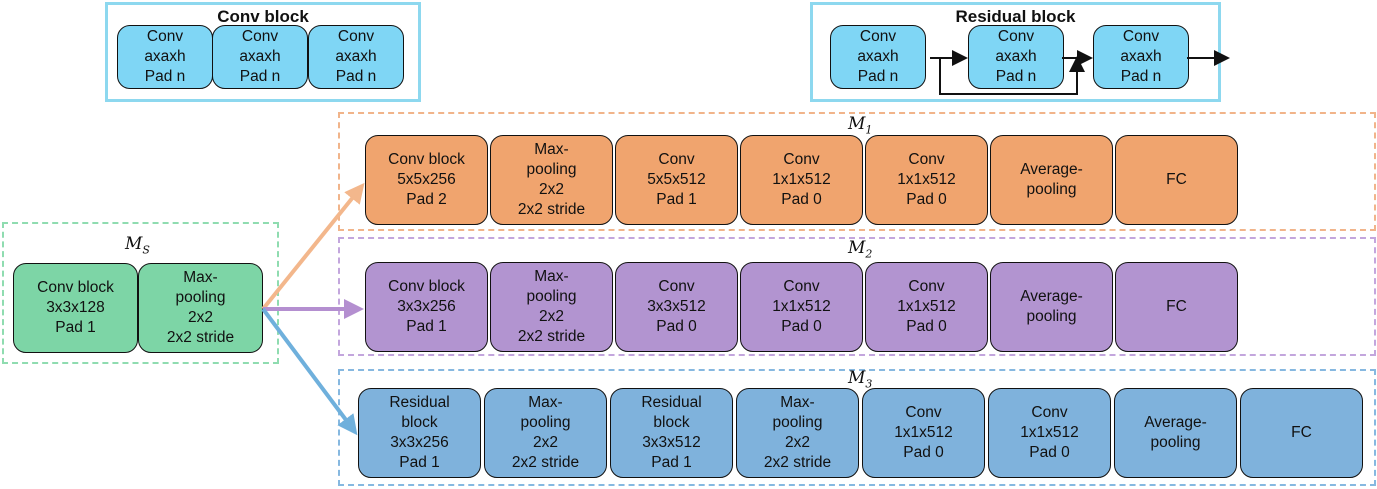 Image resolution: width=1377 pixels, height=489 pixels. I want to click on ms-block-2: Max-pooling 2x2 2x2 stride, so click(200, 308).